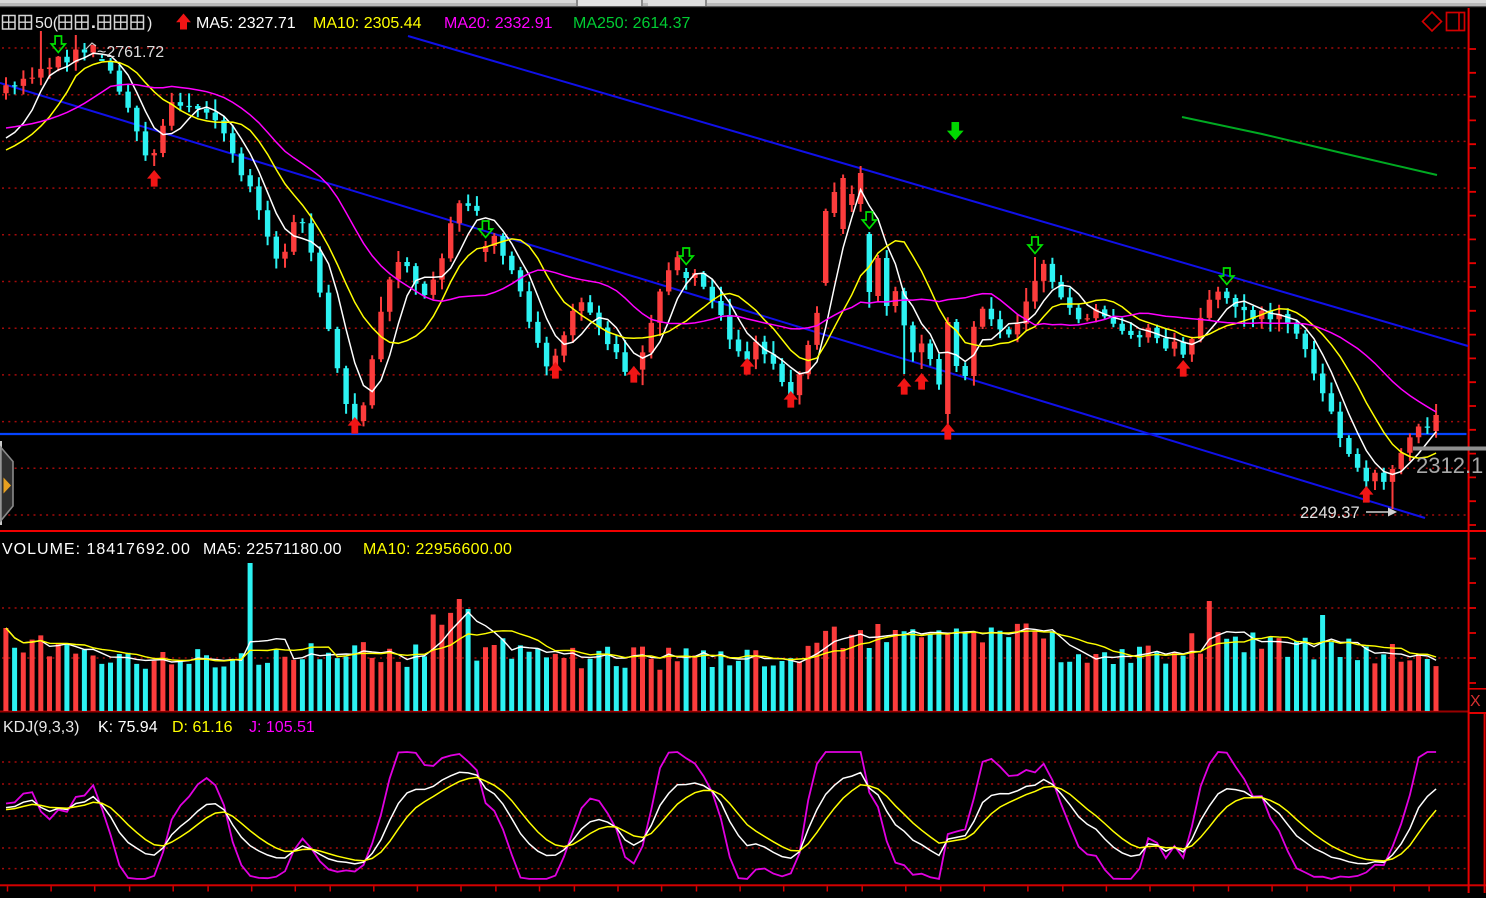 The height and width of the screenshot is (898, 1486). What do you see at coordinates (632, 23) in the screenshot?
I see `svg-text: MA250: 2614.37` at bounding box center [632, 23].